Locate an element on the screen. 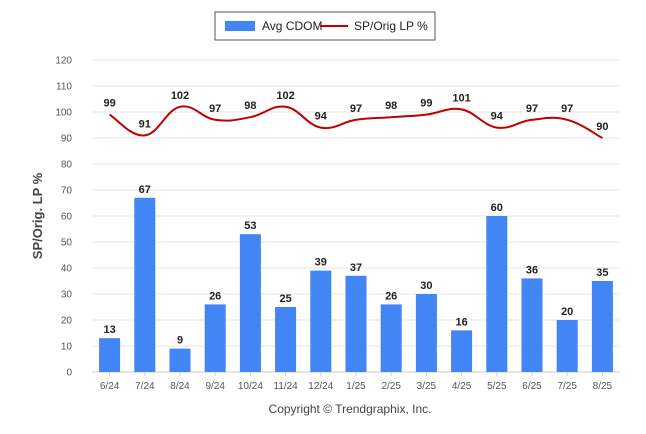  bar-value-label: 30 is located at coordinates (426, 286).